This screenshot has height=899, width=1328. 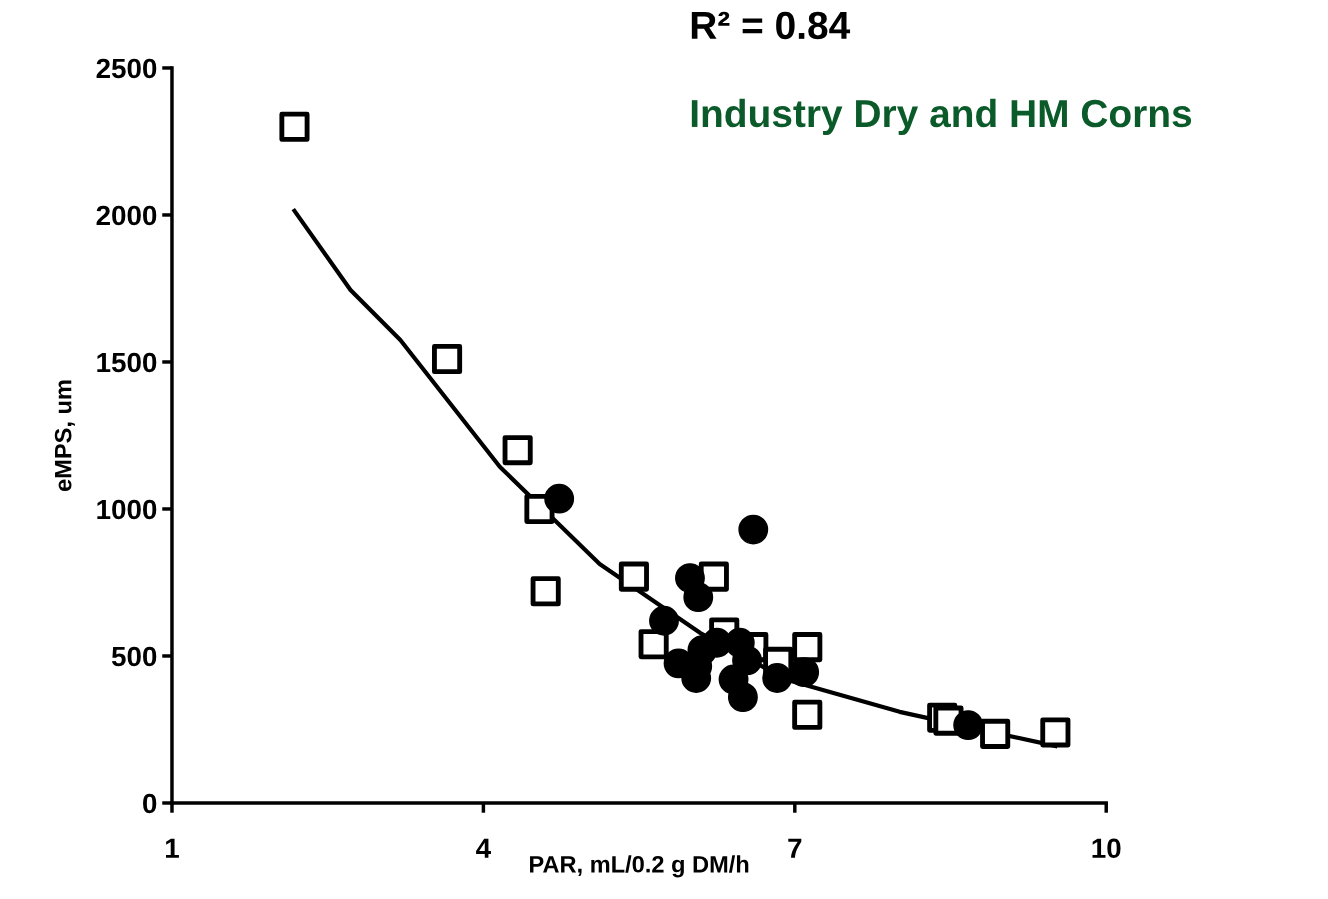 I want to click on x-tick-label: 4, so click(x=483, y=848).